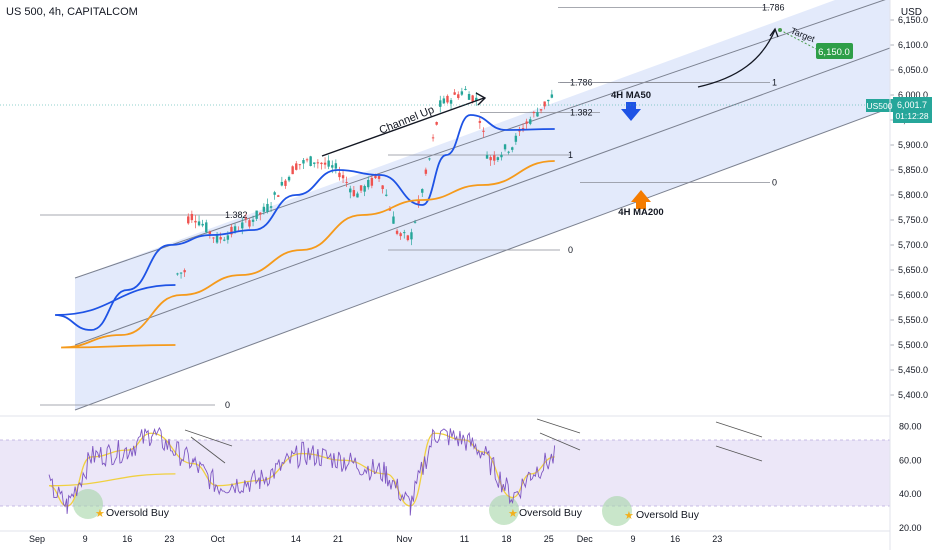 This screenshot has height=550, width=932. What do you see at coordinates (780, 30) in the screenshot?
I see `target-dot` at bounding box center [780, 30].